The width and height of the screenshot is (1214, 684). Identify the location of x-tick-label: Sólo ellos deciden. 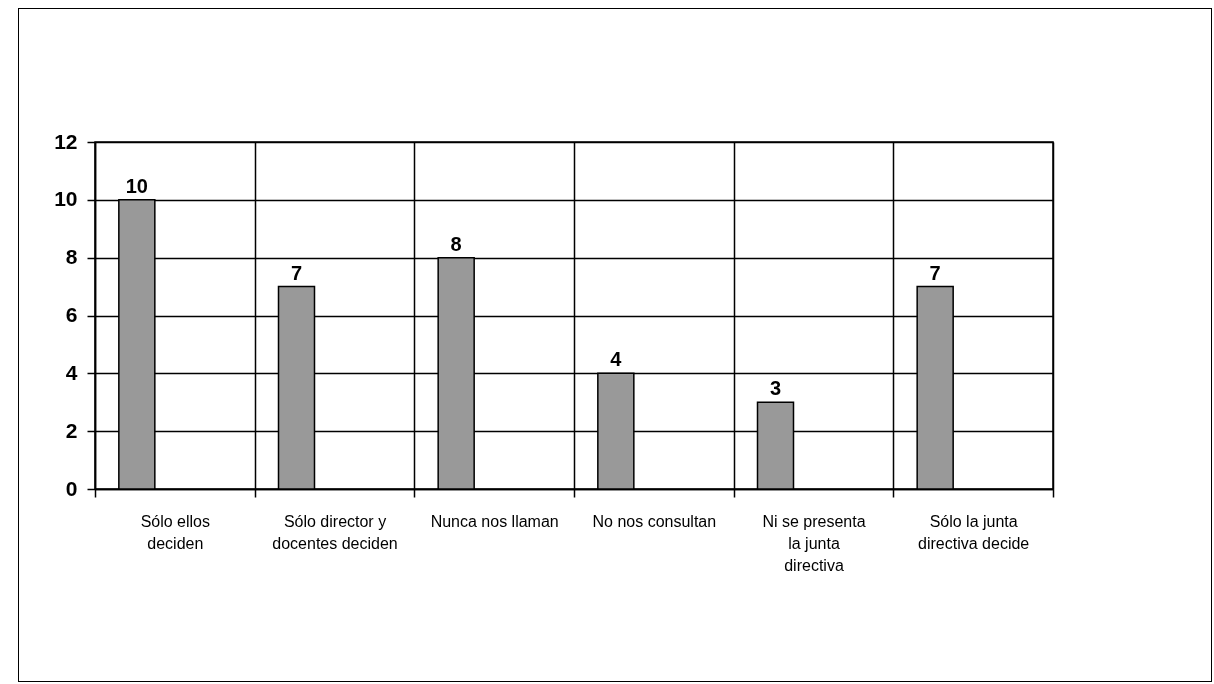
(175, 532).